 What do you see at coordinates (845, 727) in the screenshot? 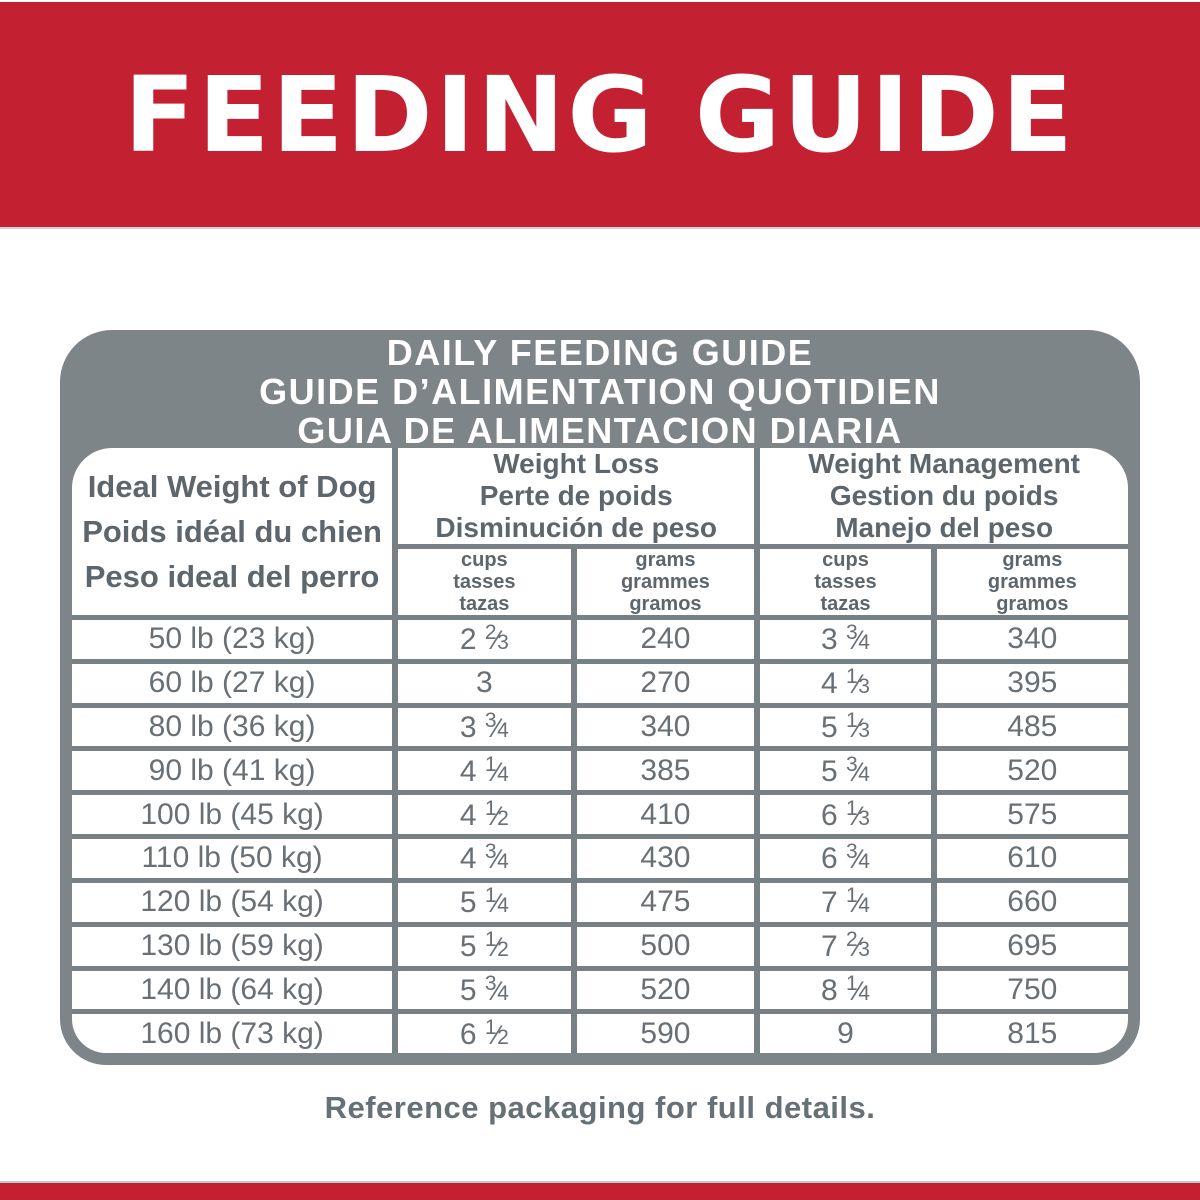
I see `weight-management-cups-cell: 5 1⁄3` at bounding box center [845, 727].